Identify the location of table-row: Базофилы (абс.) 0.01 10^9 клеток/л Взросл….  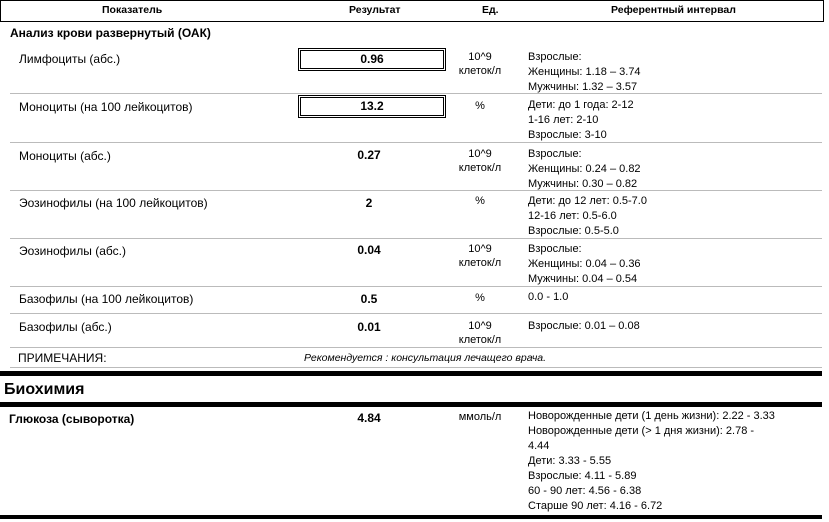
(416, 330).